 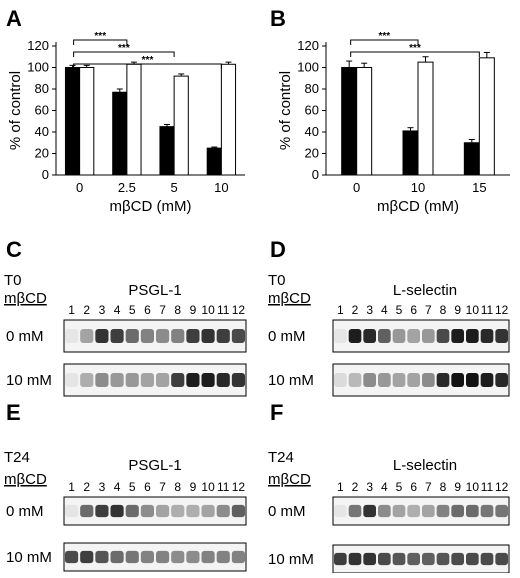 What do you see at coordinates (14, 249) in the screenshot?
I see `panel-label-c: C` at bounding box center [14, 249].